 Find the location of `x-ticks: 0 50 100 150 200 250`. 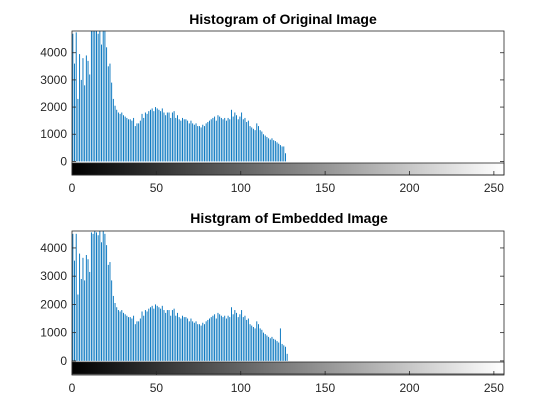

x-ticks: 0 50 100 150 200 250 is located at coordinates (286, 183).